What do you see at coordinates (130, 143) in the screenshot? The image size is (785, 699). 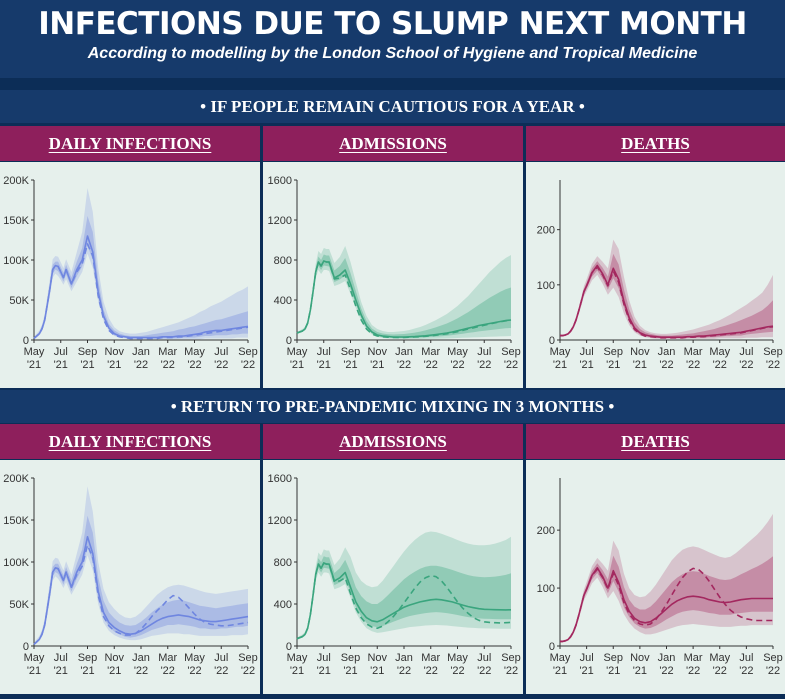 I see `panel-header: DAILY INFECTIONS` at bounding box center [130, 143].